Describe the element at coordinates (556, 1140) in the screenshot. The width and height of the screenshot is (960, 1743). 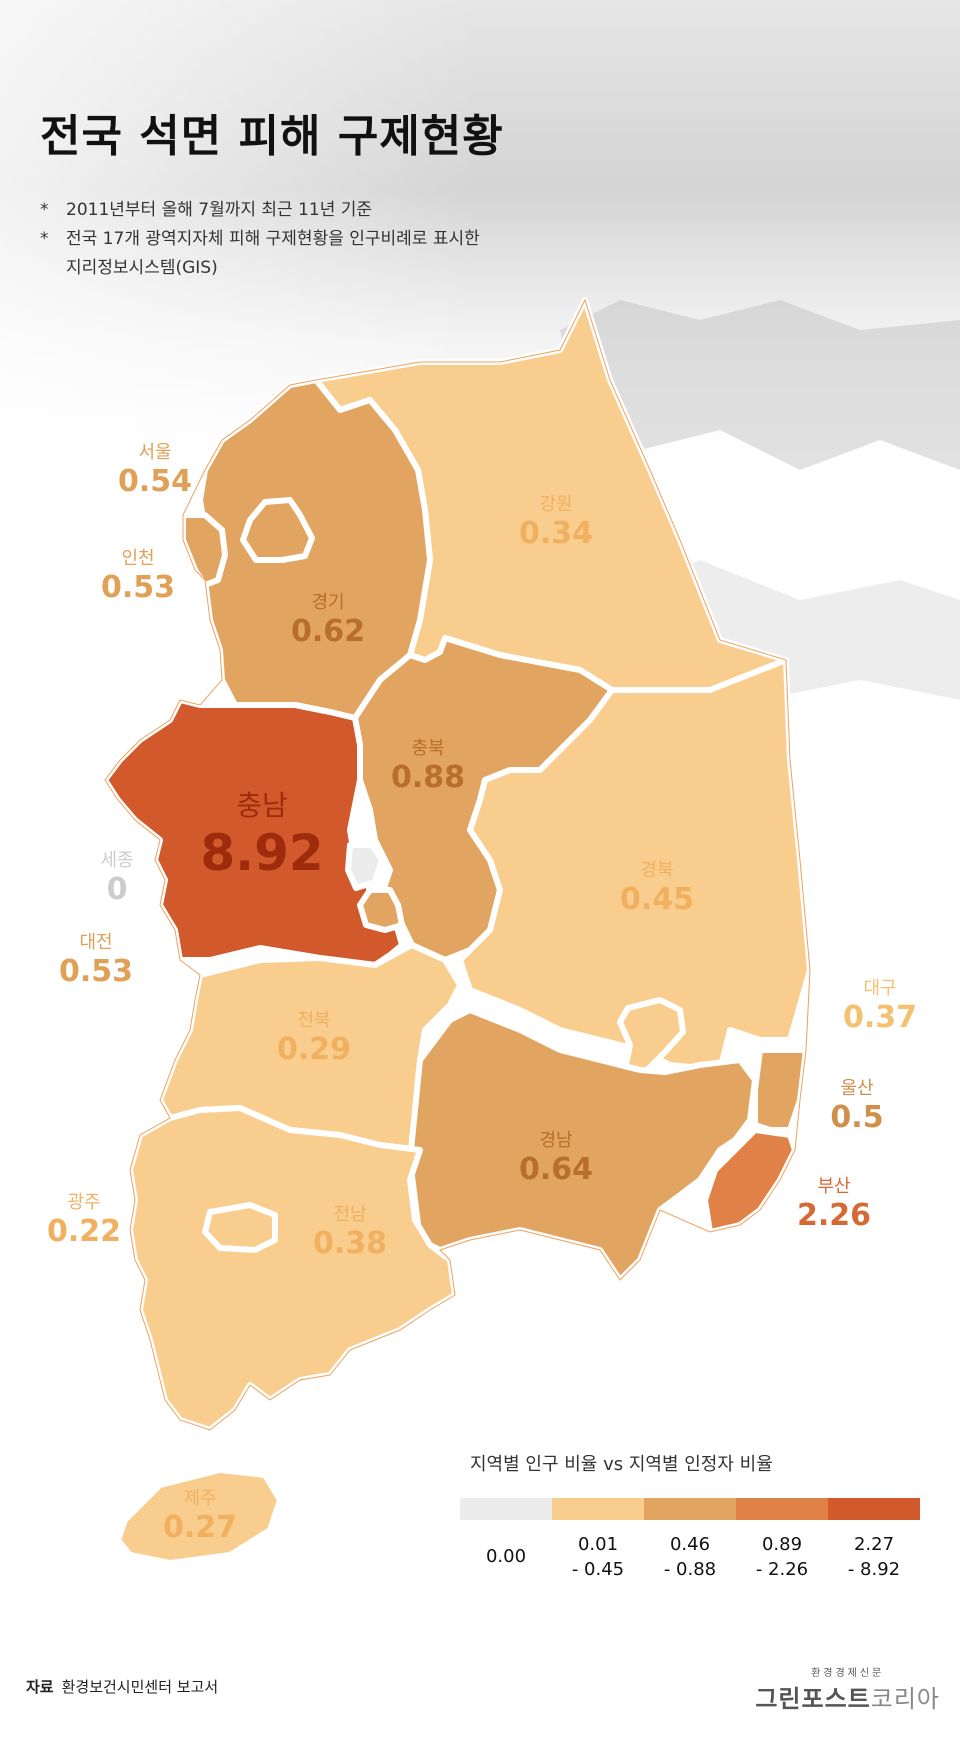
I see `label-gyeongnam-name: 경남` at that location.